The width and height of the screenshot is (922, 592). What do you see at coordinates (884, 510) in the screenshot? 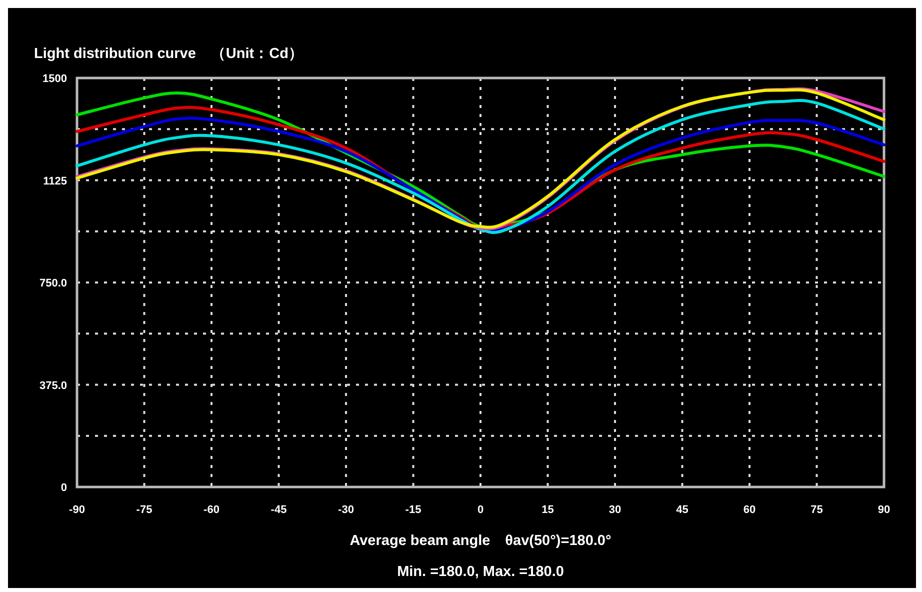
I see `x-tick-label: 90` at bounding box center [884, 510].